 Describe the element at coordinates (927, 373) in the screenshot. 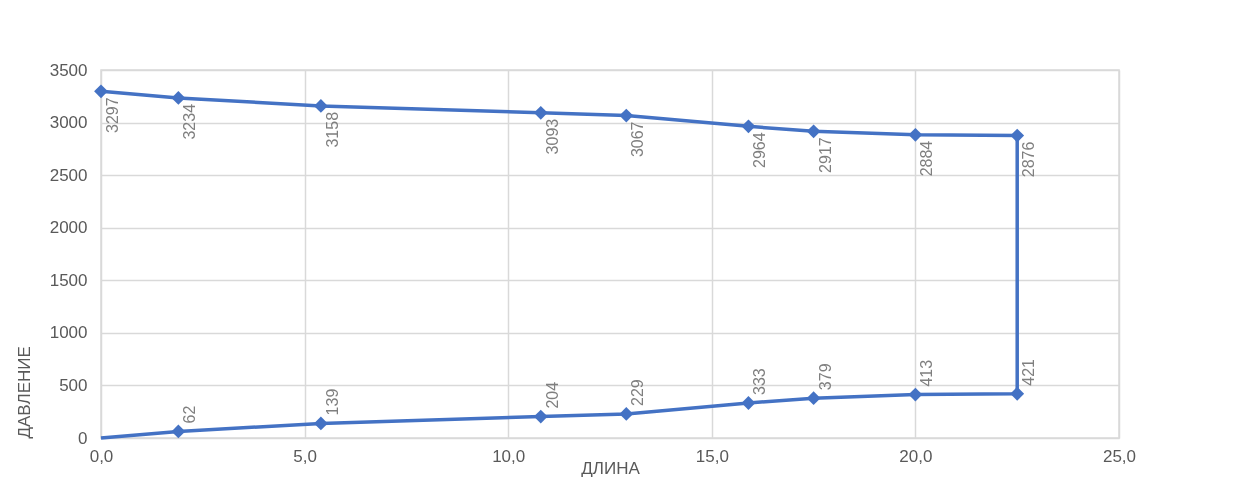

I see `data-label: 413` at that location.